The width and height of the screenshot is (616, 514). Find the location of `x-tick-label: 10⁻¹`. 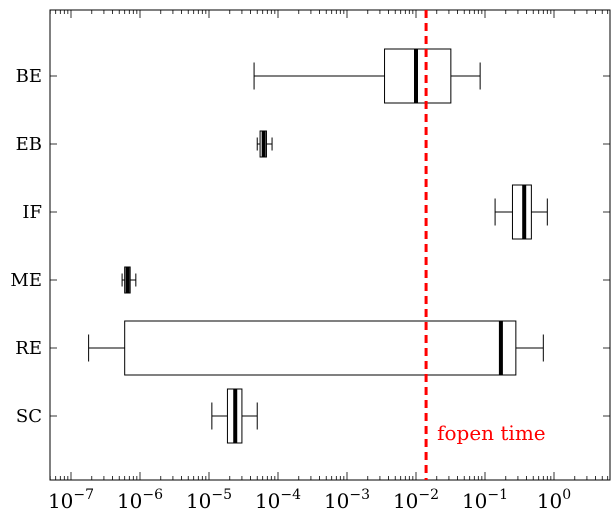

x-tick-label: 10⁻¹ is located at coordinates (485, 500).